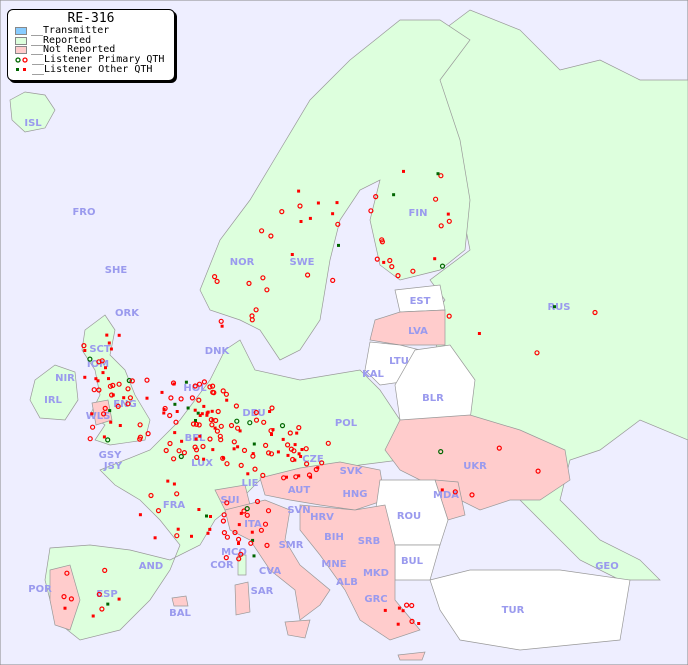 The height and width of the screenshot is (665, 688). What do you see at coordinates (477, 462) in the screenshot?
I see `land-ukr` at bounding box center [477, 462].